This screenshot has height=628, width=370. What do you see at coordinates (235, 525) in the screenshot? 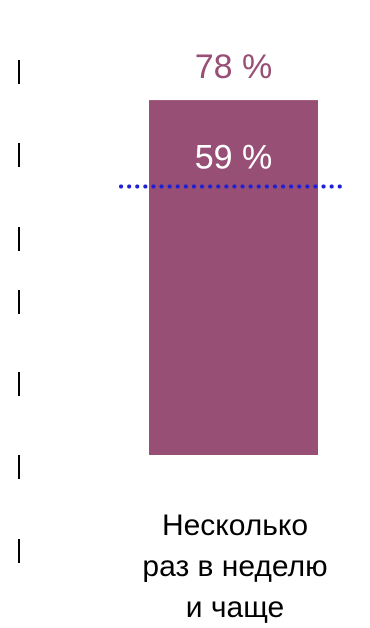
I see `category-label-line-1: Несколько` at bounding box center [235, 525].